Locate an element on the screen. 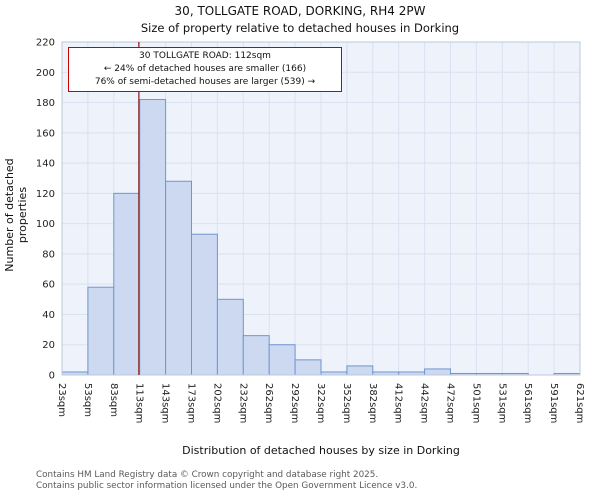  x-tick-label: 352sqm is located at coordinates (346, 403).